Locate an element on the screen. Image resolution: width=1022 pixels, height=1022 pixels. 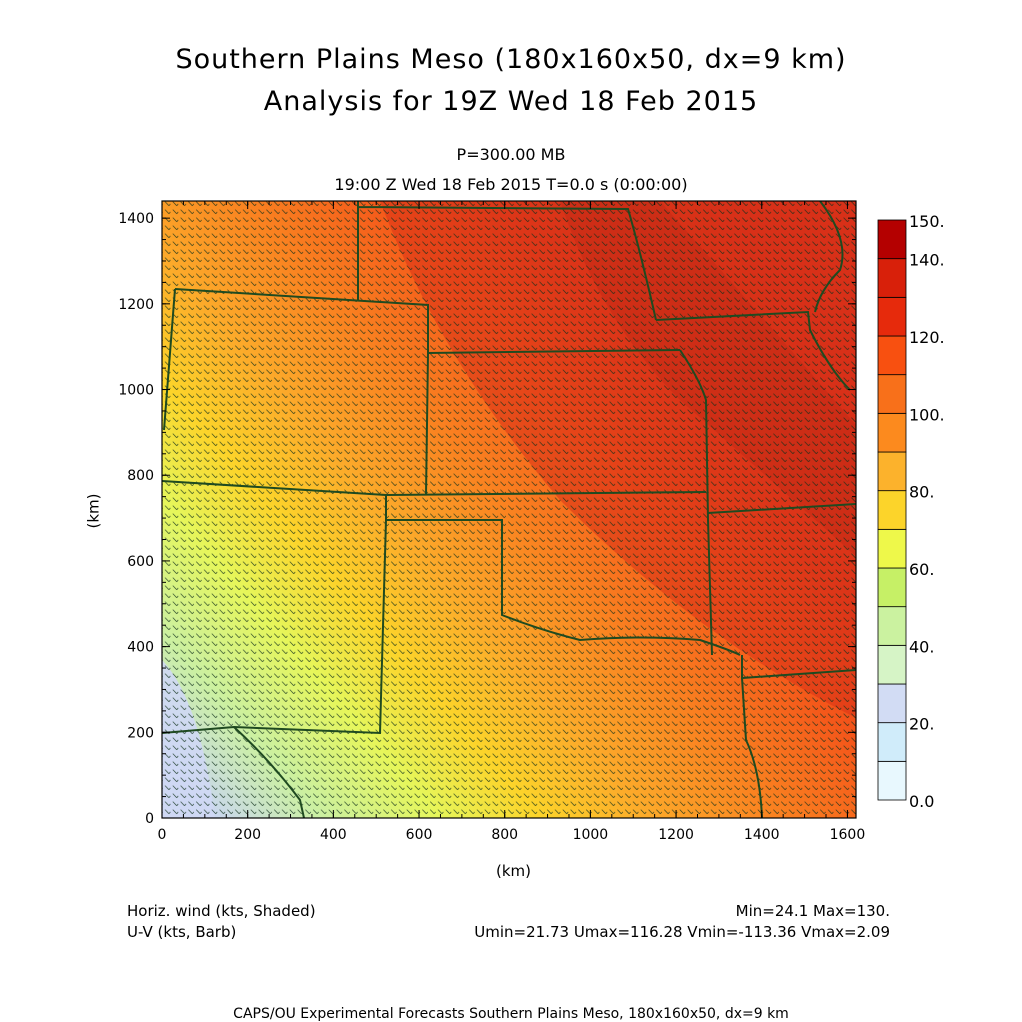
colorbar-label: 0.0 is located at coordinates (921, 801).